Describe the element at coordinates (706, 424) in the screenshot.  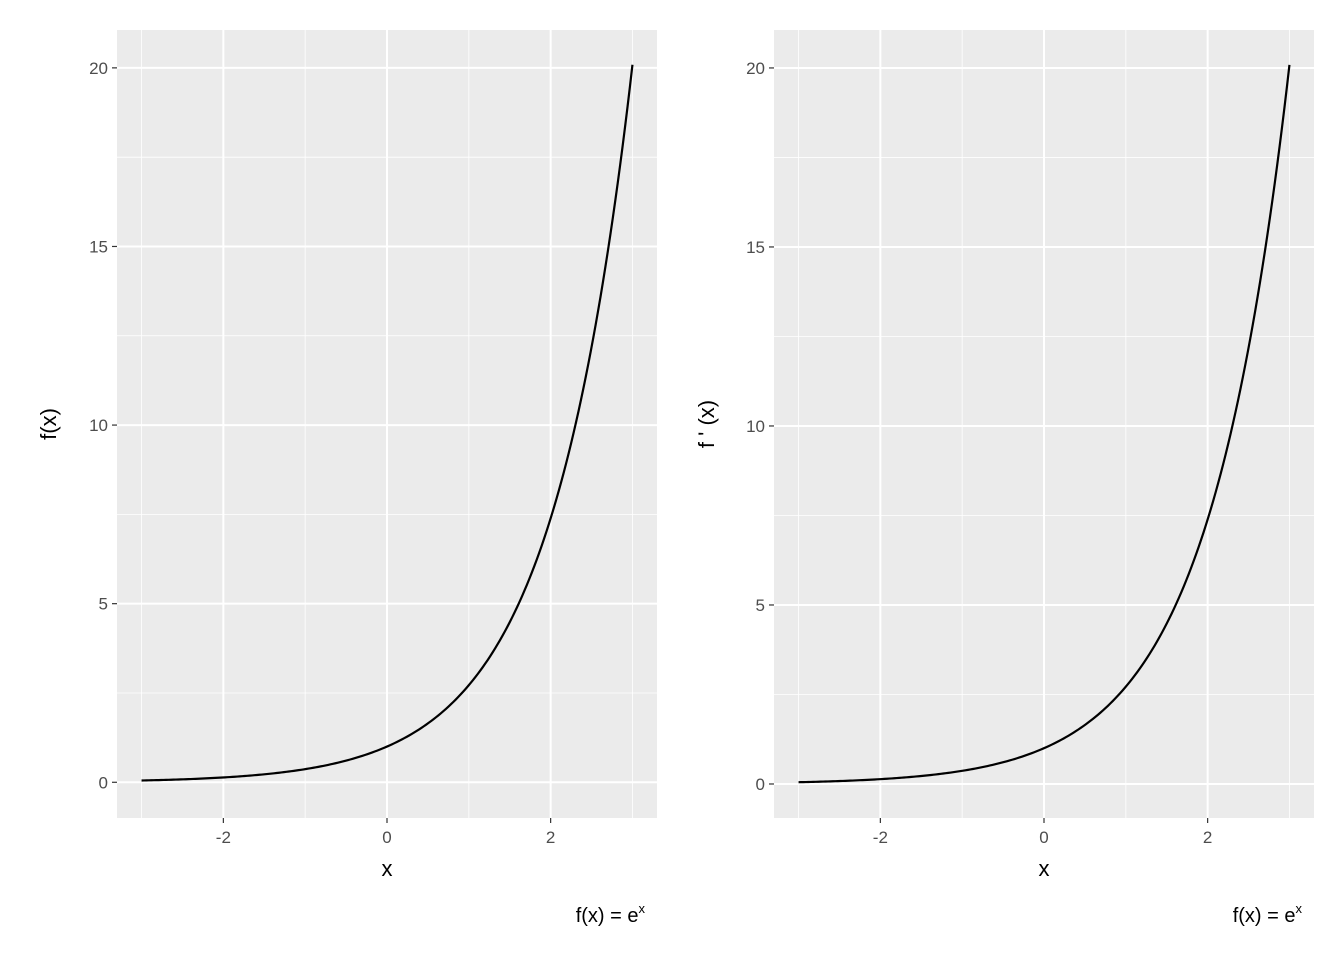
I see `y-axis-label: f ' (x)` at that location.